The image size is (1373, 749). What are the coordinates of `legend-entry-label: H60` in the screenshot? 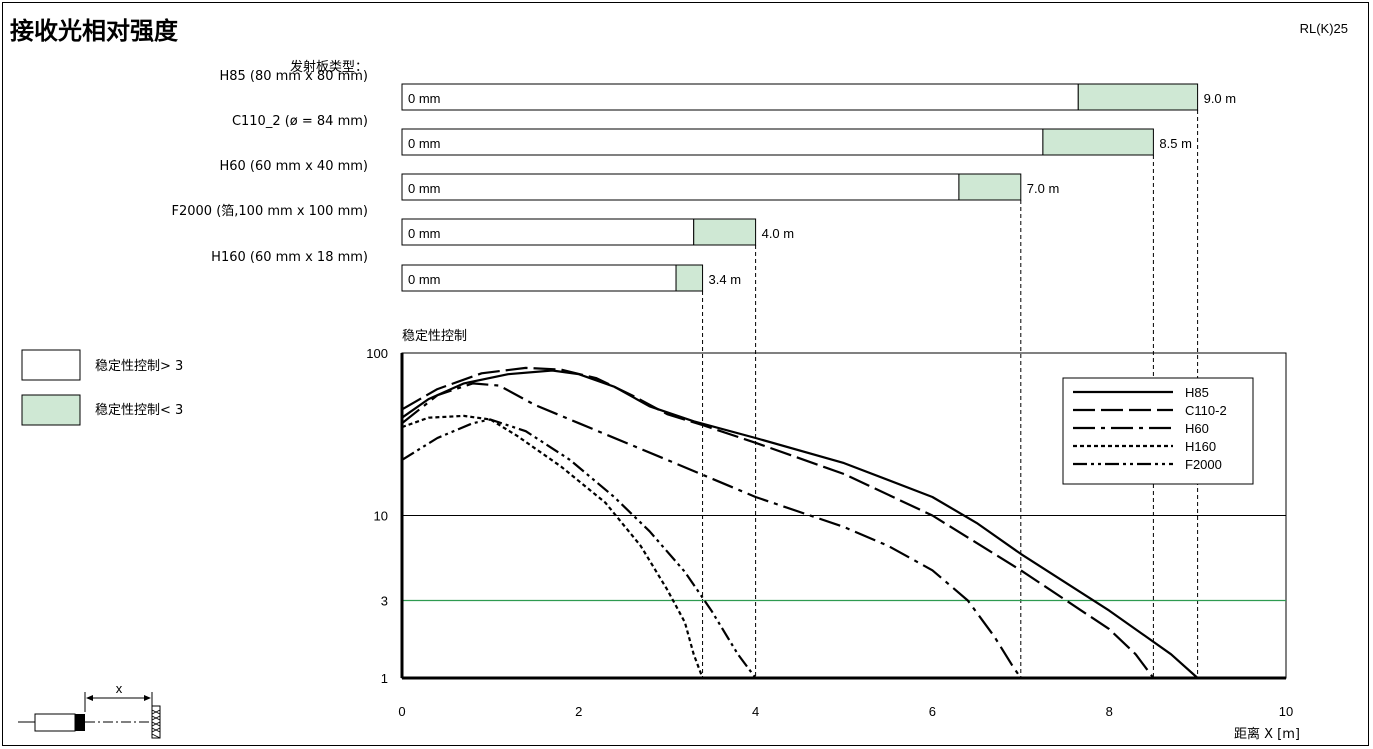 It's located at (1197, 428).